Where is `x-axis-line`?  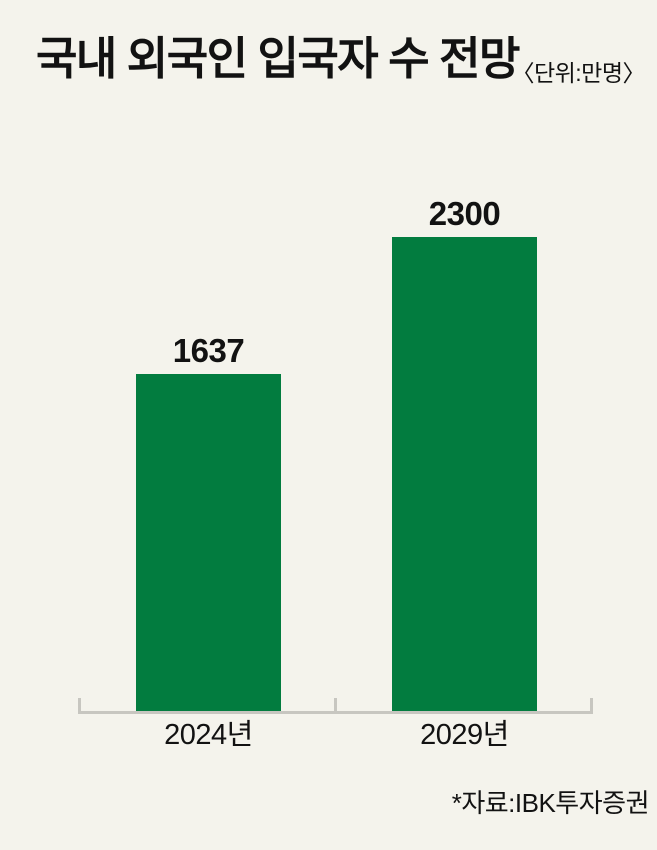
x-axis-line is located at coordinates (335, 712).